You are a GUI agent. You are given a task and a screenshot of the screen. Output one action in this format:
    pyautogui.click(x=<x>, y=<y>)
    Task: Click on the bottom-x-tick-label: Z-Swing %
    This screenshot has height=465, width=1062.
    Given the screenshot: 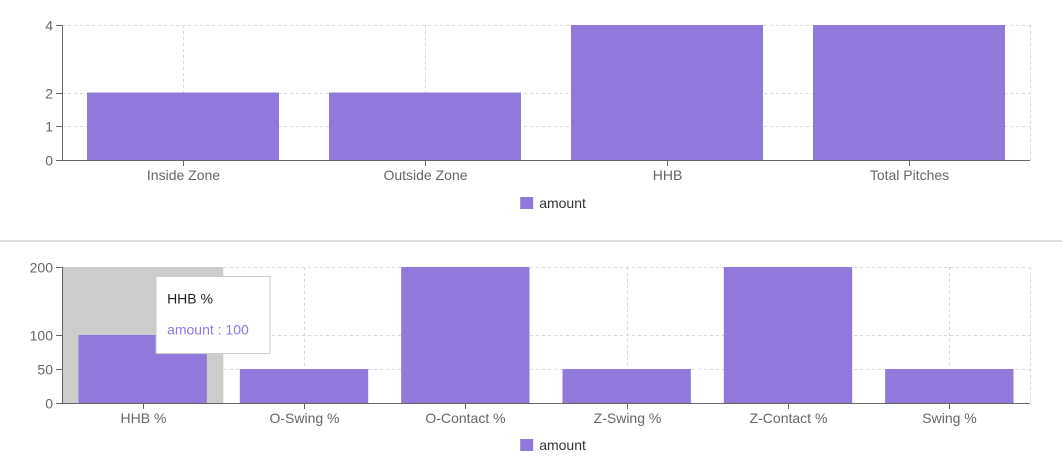 What is the action you would take?
    pyautogui.click(x=628, y=418)
    